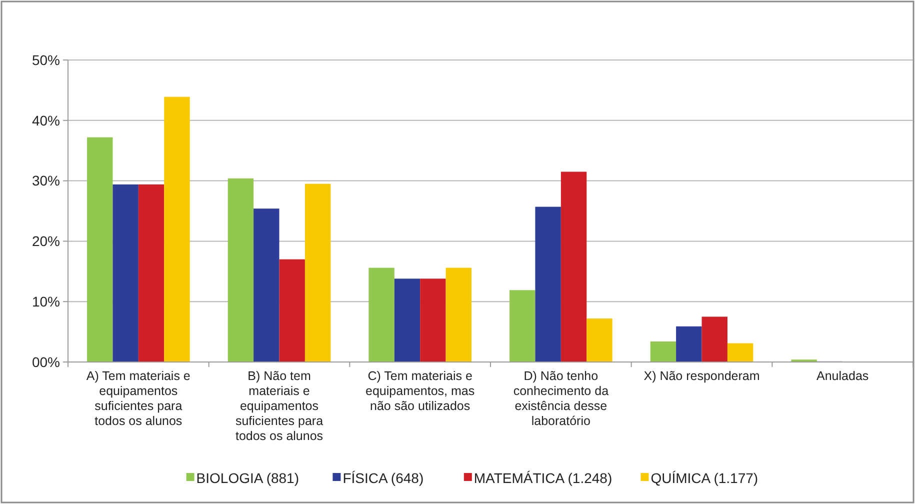 This screenshot has height=504, width=915. Describe the element at coordinates (248, 478) in the screenshot. I see `legend-label: BIOLOGIA (881)` at that location.